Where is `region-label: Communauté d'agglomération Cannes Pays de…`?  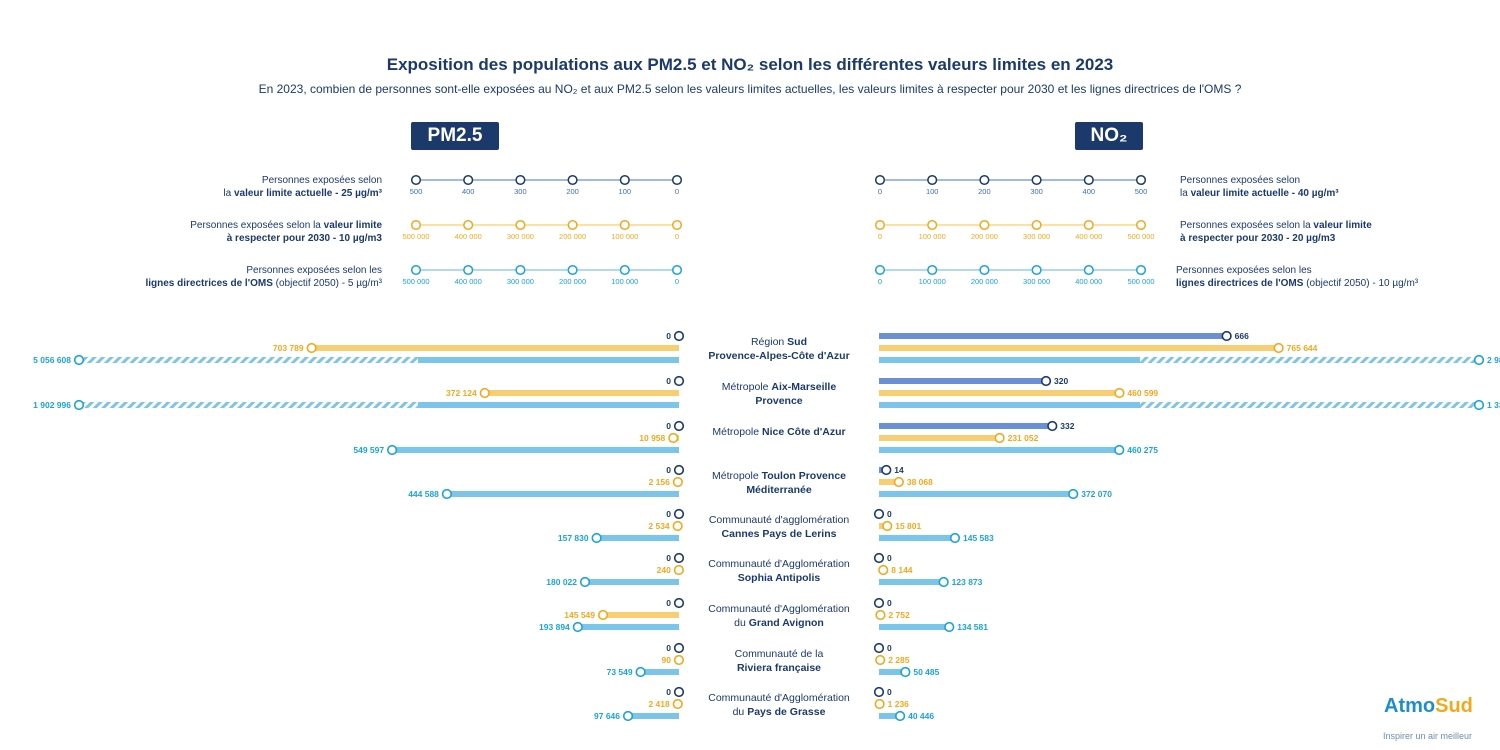 region-label: Communauté d'agglomération Cannes Pays de… is located at coordinates (779, 527).